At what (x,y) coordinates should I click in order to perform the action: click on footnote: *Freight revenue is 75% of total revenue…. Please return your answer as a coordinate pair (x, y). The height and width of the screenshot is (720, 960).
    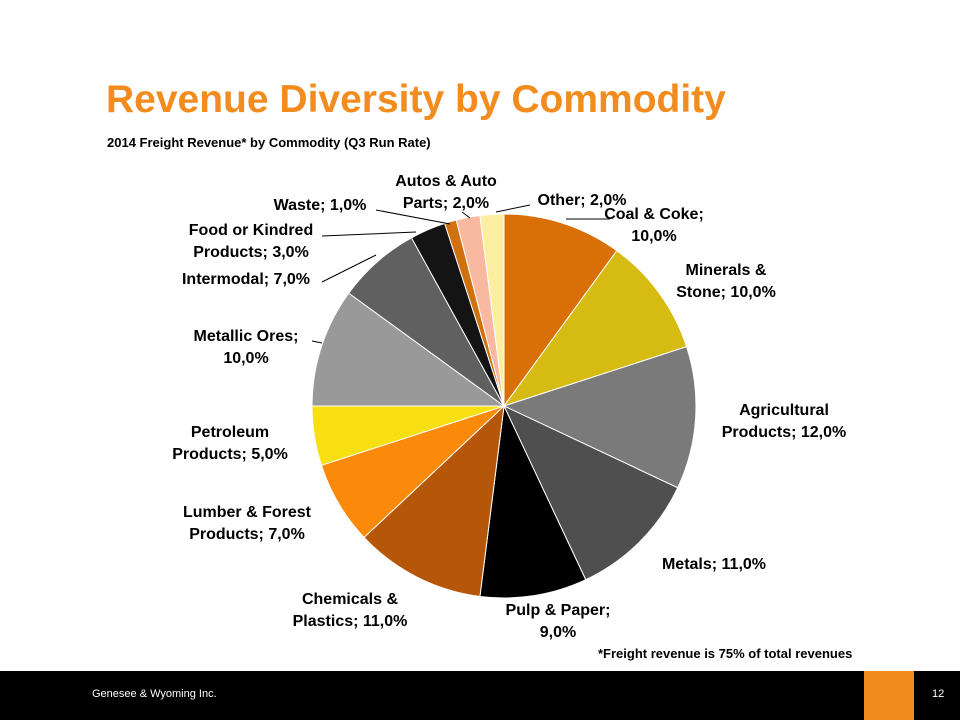
    Looking at the image, I should click on (725, 653).